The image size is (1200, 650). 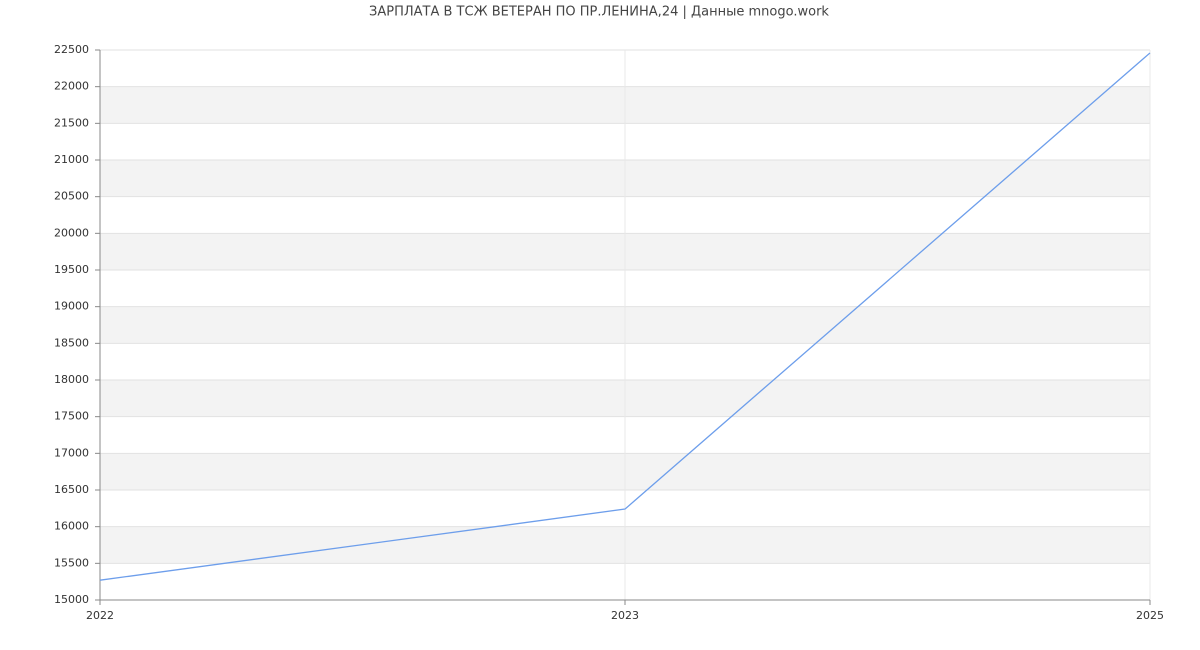 What do you see at coordinates (71, 599) in the screenshot?
I see `y-tick-label: 15000` at bounding box center [71, 599].